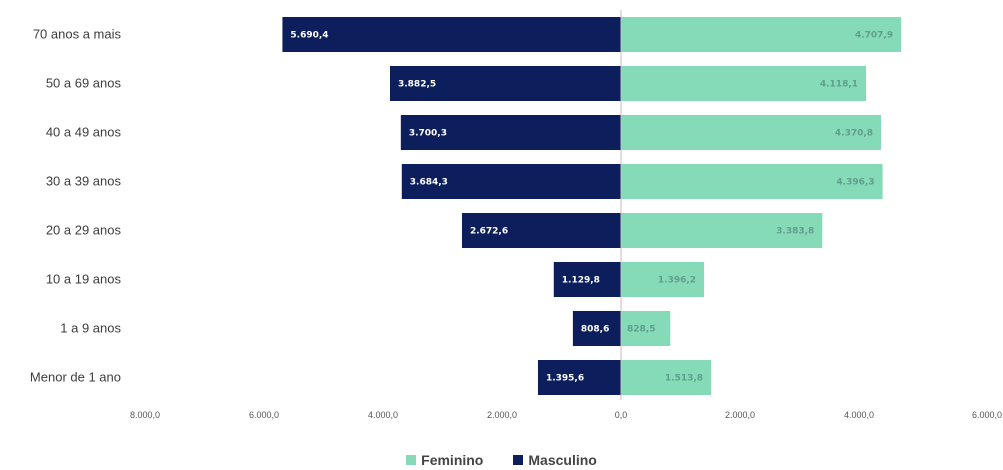  What do you see at coordinates (489, 232) in the screenshot?
I see `data-label-masculino: 2.672,6` at bounding box center [489, 232].